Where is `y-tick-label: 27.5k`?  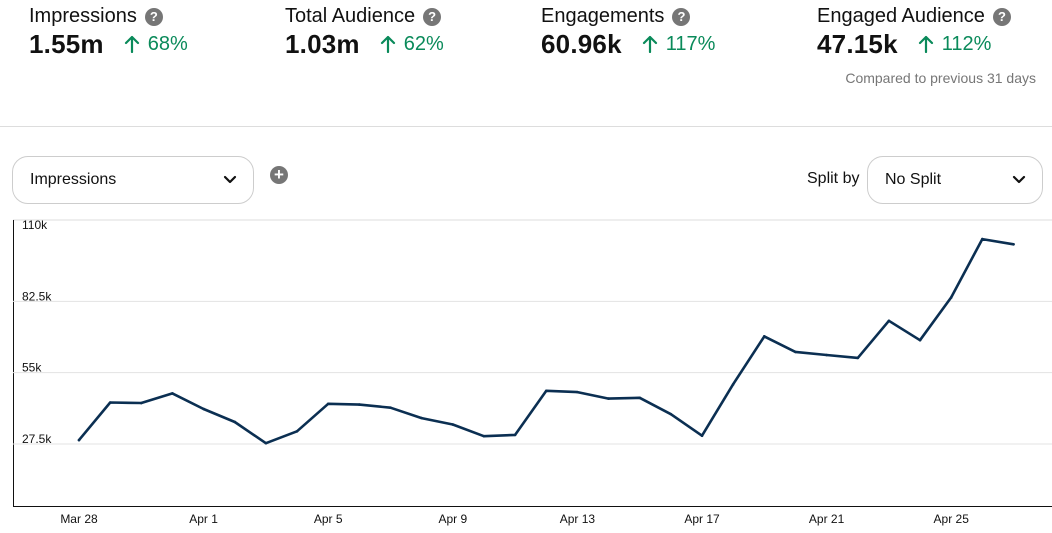 y-tick-label: 27.5k is located at coordinates (37, 439).